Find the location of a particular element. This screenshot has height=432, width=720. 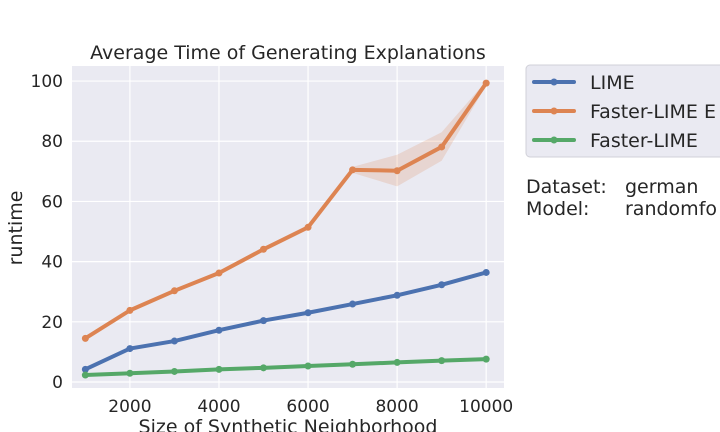

legend-label-1: Faster-LIME E is located at coordinates (653, 112).